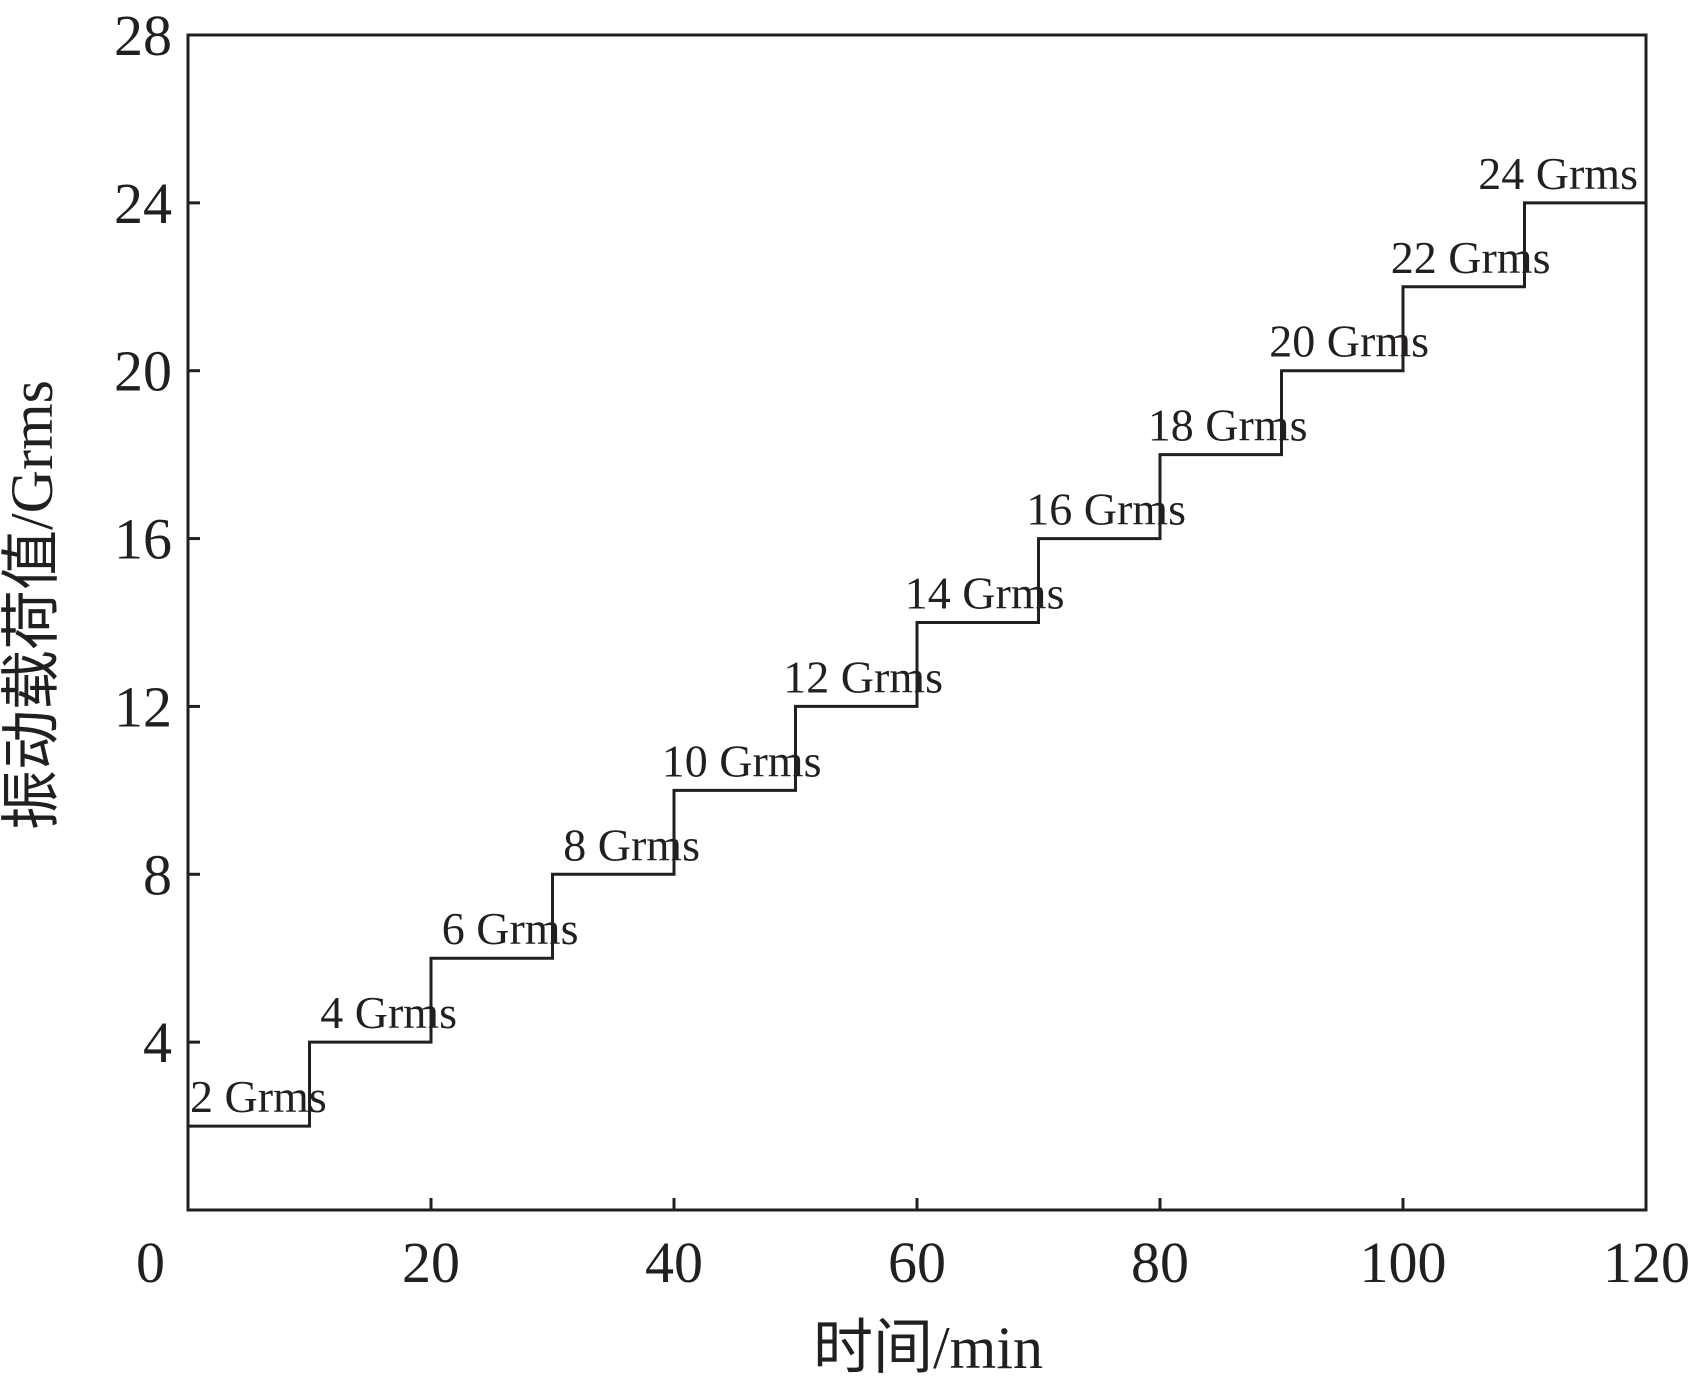  Describe the element at coordinates (1646, 1262) in the screenshot. I see `x-tick-label: 120` at that location.